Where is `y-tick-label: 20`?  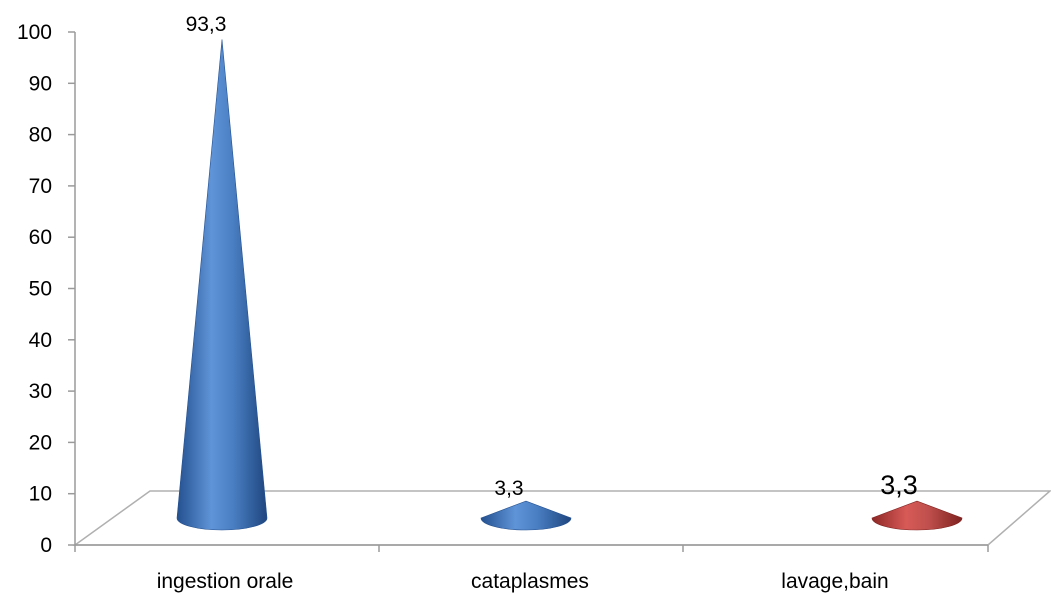
y-tick-label: 20 is located at coordinates (40, 442).